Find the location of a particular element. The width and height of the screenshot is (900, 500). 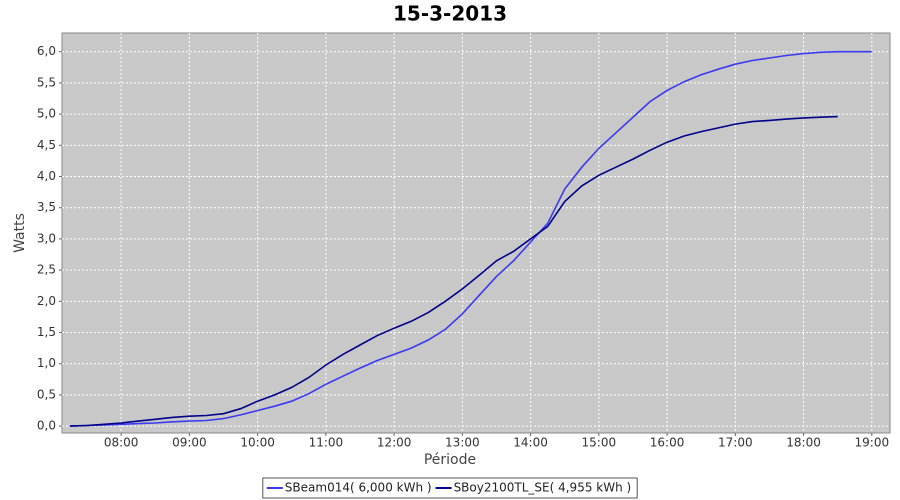

x-tick-label: 11:00 is located at coordinates (326, 443).